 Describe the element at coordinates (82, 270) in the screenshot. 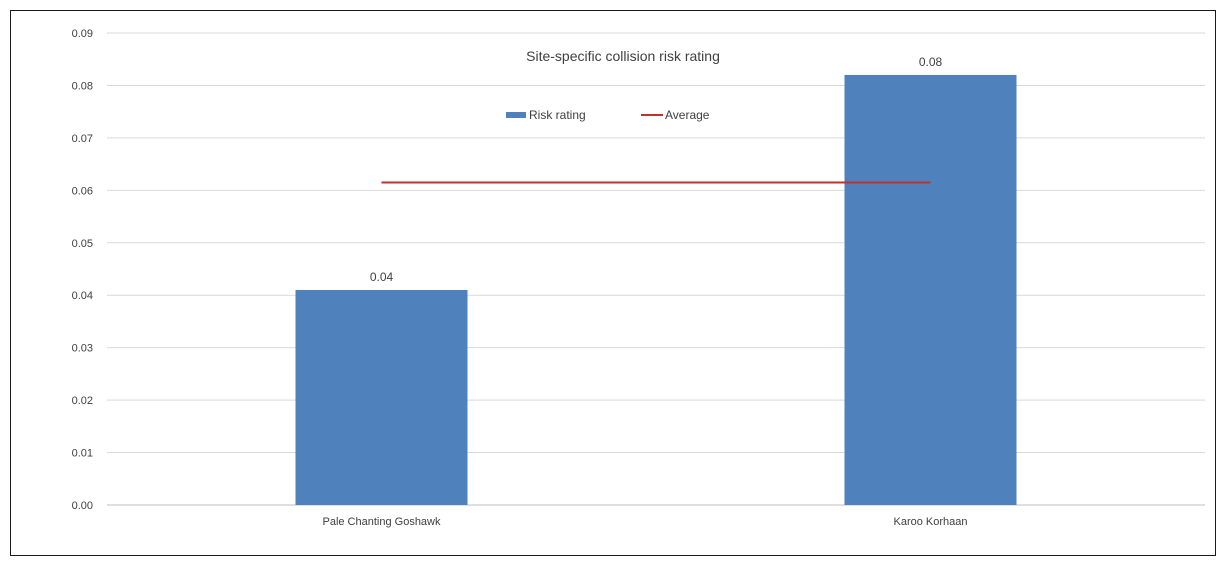

I see `y-axis-tick-labels: 0.00 0.01 0.02 0.03 0.04 0.05 0.06 0.07 0.08 0.09` at that location.